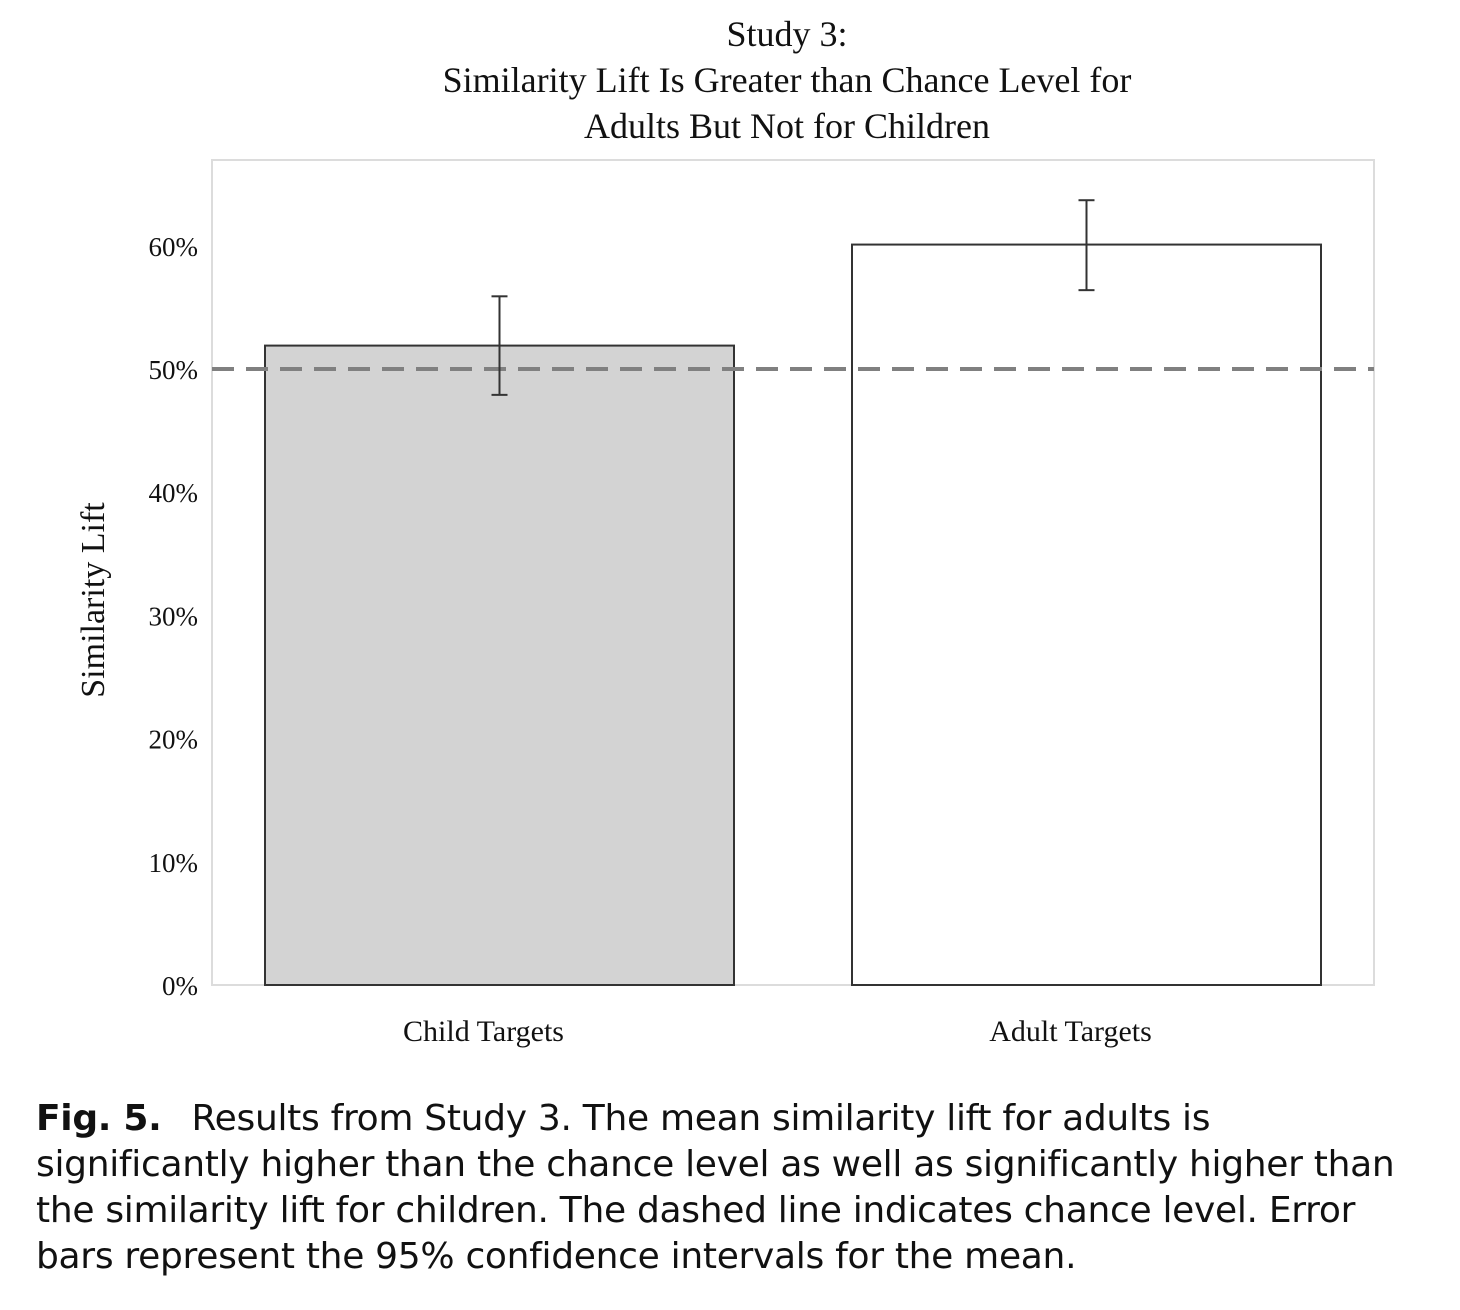  I want to click on x-tick-label: Adult Targets, so click(1070, 1031).